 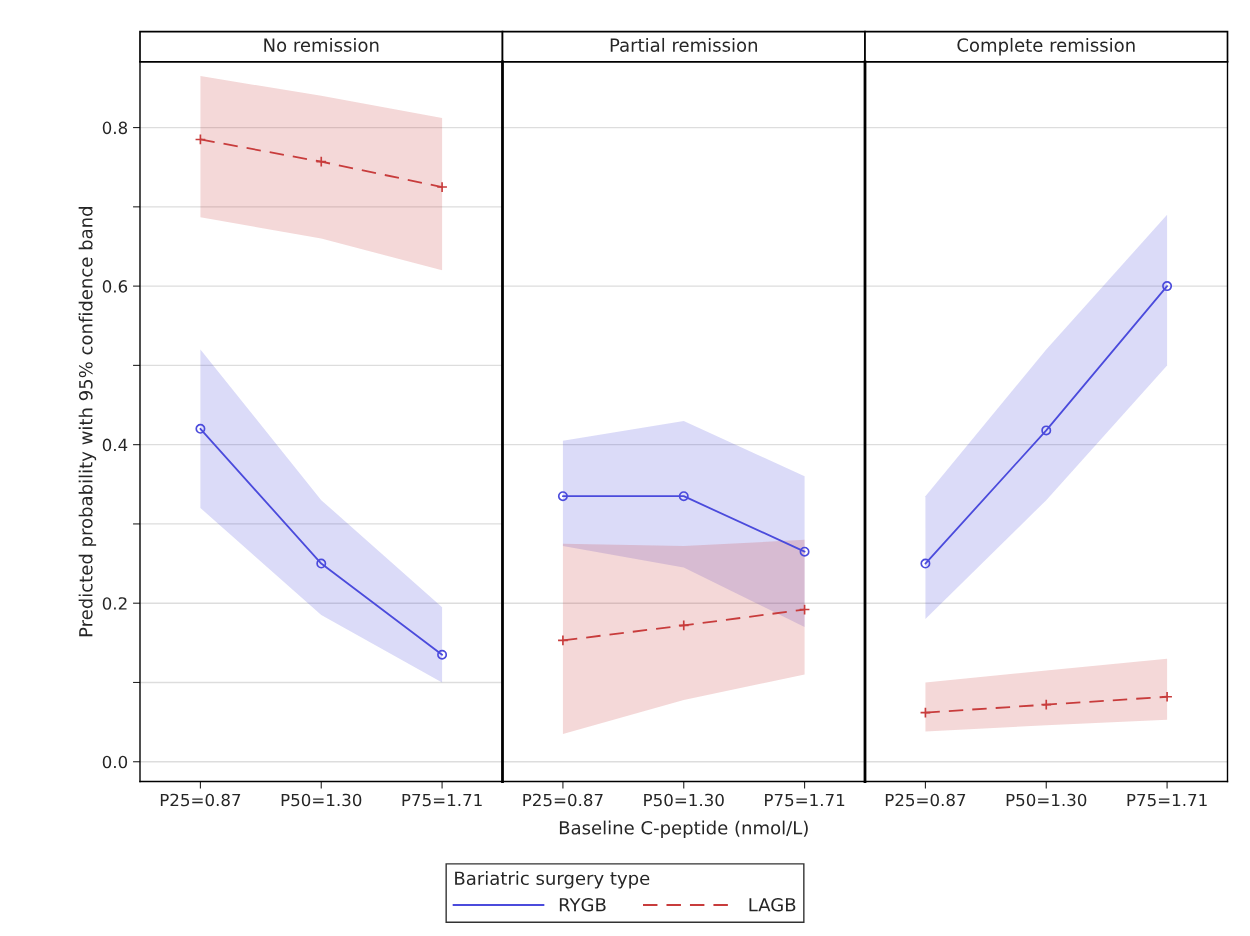 What do you see at coordinates (582, 904) in the screenshot?
I see `legend-label: RYGB` at bounding box center [582, 904].